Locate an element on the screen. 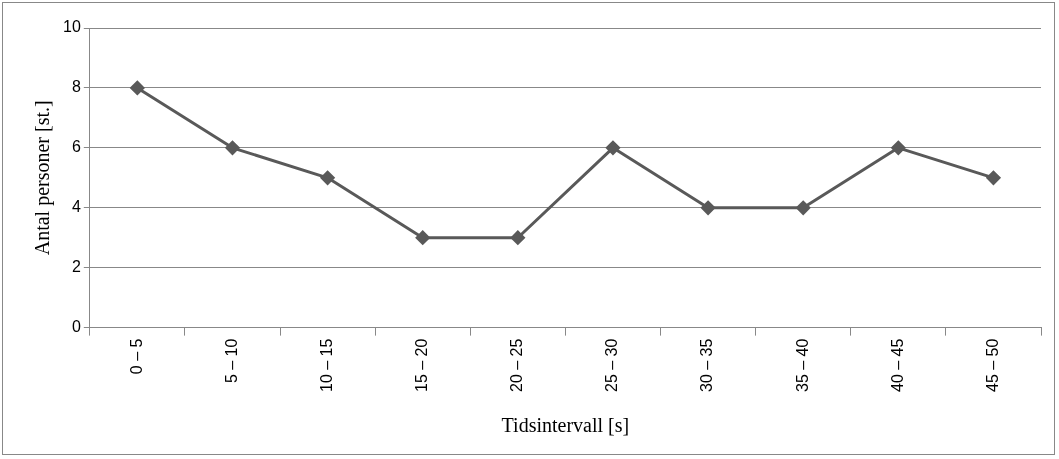 Image resolution: width=1059 pixels, height=459 pixels. x-tick-label: 30 – 35 is located at coordinates (707, 365).